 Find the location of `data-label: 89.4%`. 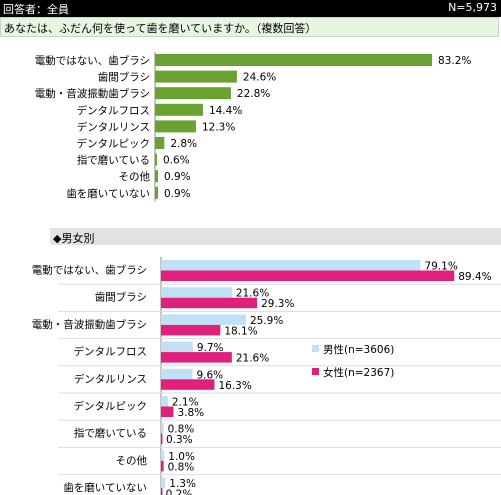

data-label: 89.4% is located at coordinates (474, 277).